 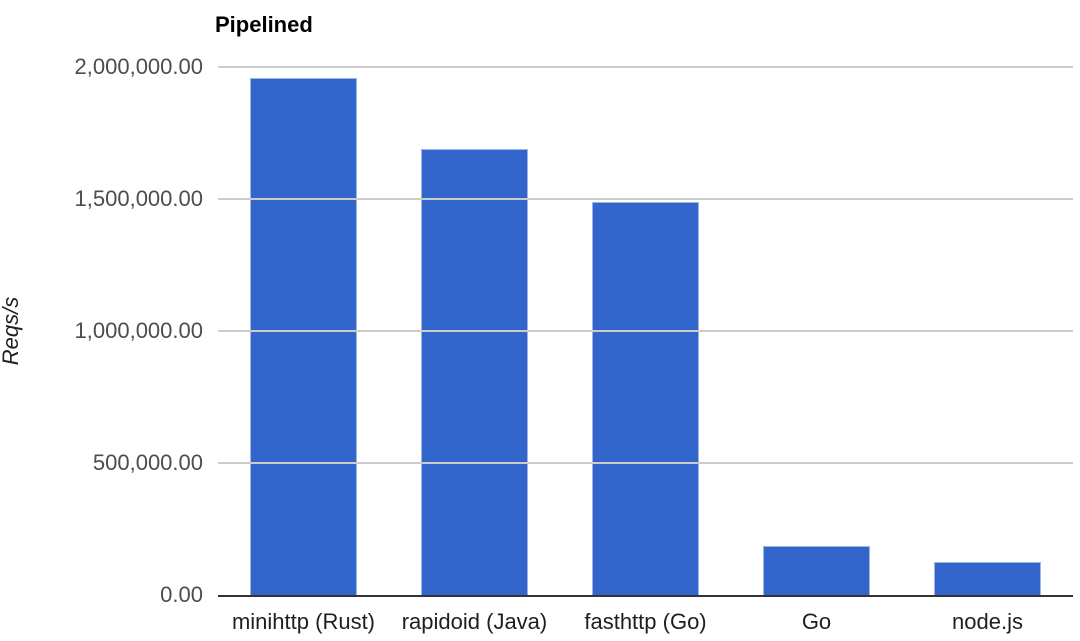 I want to click on x-tick-label: fasthttp (Go), so click(x=645, y=621).